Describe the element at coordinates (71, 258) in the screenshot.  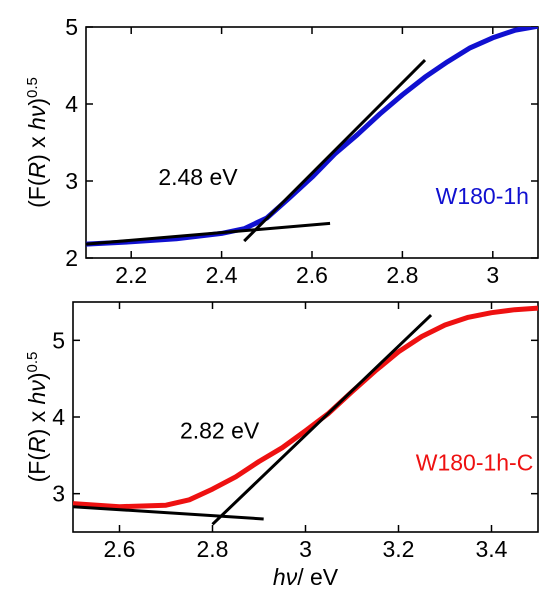
I see `y-tick-label: 2` at that location.